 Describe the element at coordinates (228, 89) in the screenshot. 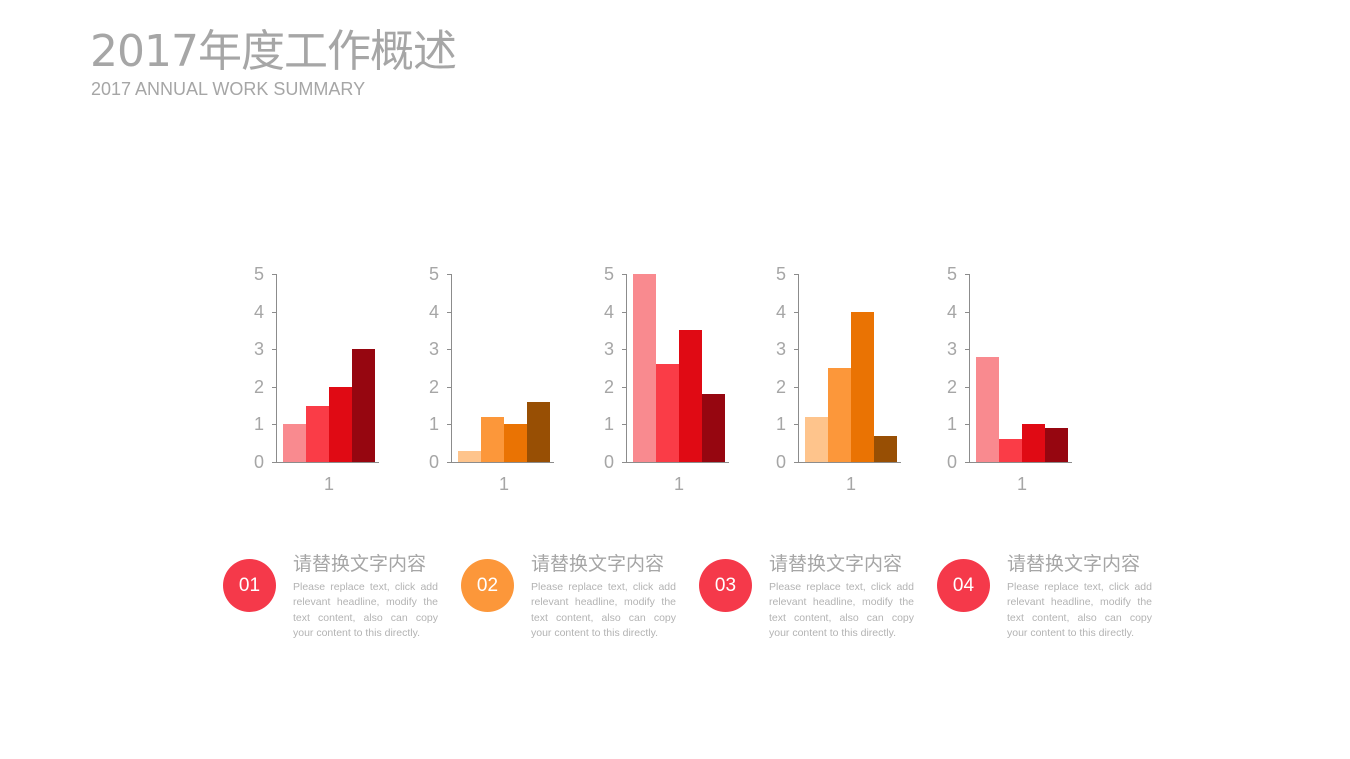

I see `page-subtitle: 2017 ANNUAL WORK SUMMARY` at that location.